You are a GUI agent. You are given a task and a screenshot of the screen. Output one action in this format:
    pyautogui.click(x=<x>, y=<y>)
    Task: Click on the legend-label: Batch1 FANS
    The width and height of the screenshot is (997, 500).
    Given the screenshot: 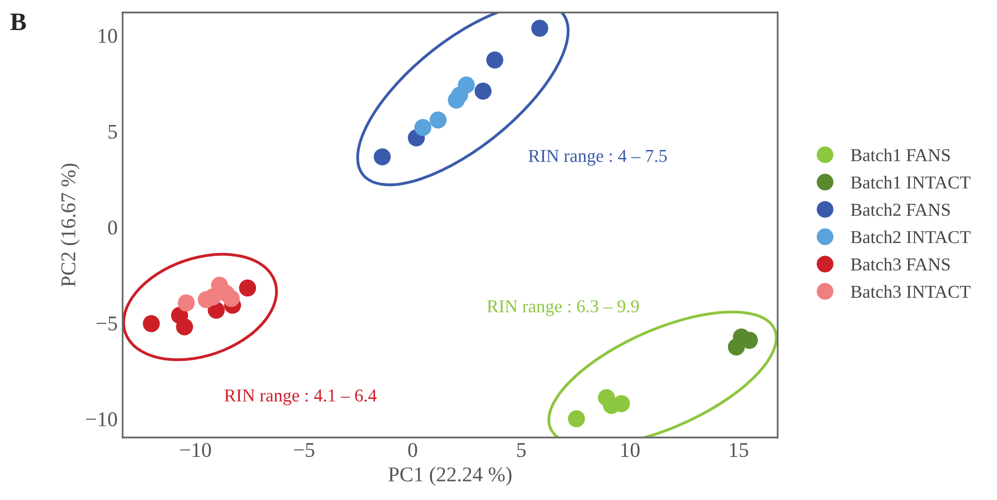 What is the action you would take?
    pyautogui.click(x=900, y=155)
    